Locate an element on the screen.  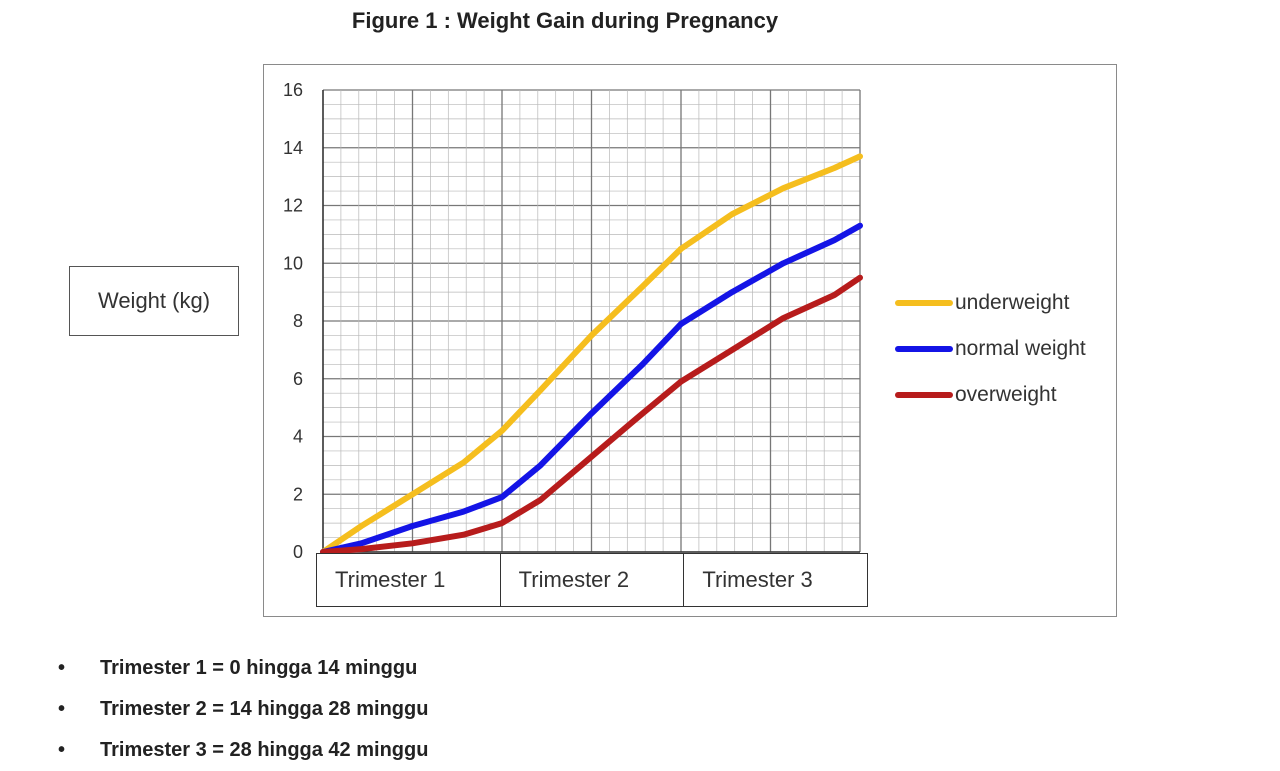
y-tick-label: 16 is located at coordinates (293, 90).